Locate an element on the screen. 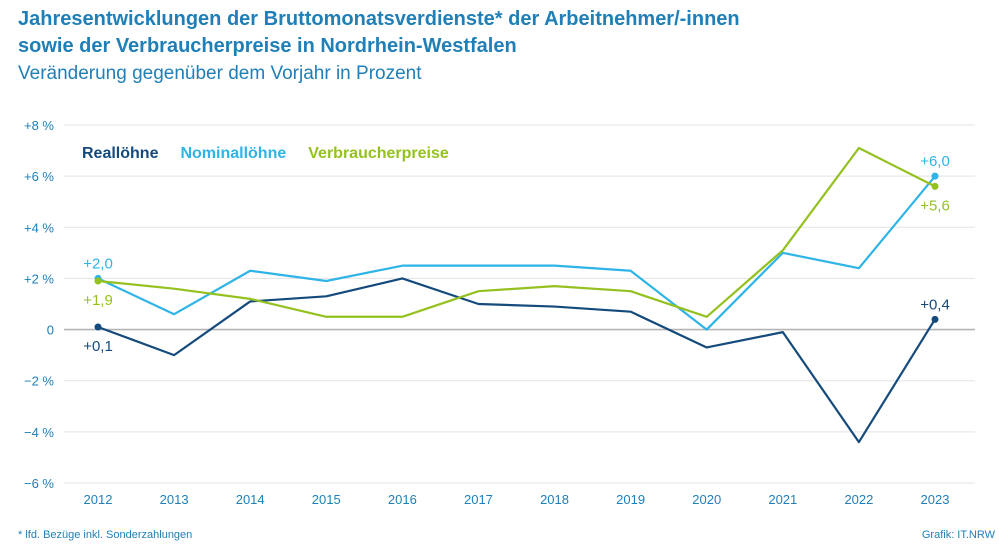 The height and width of the screenshot is (549, 999). data-label: +6,0 is located at coordinates (935, 161).